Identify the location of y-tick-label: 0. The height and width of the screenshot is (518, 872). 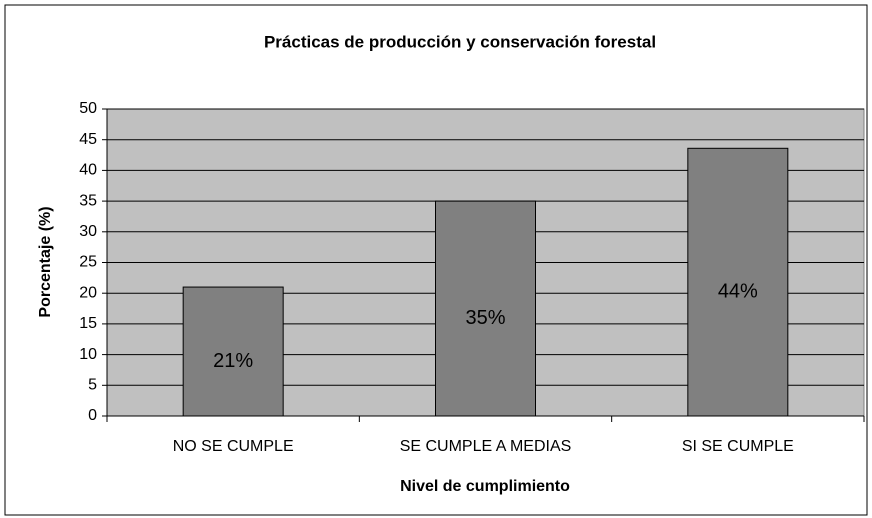
(92, 415).